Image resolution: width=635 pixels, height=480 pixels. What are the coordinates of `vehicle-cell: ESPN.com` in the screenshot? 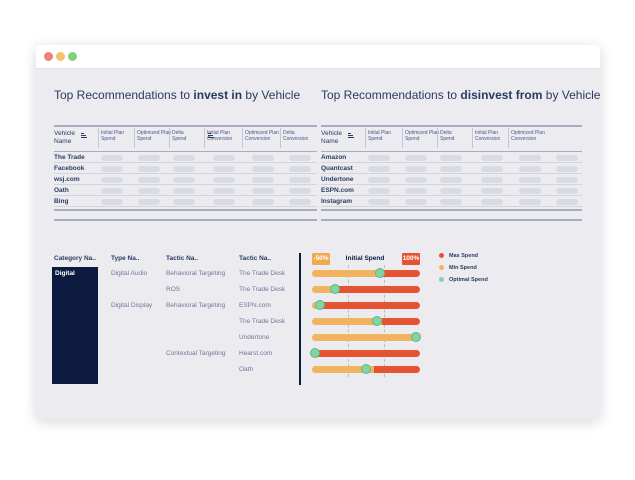 It's located at (255, 305).